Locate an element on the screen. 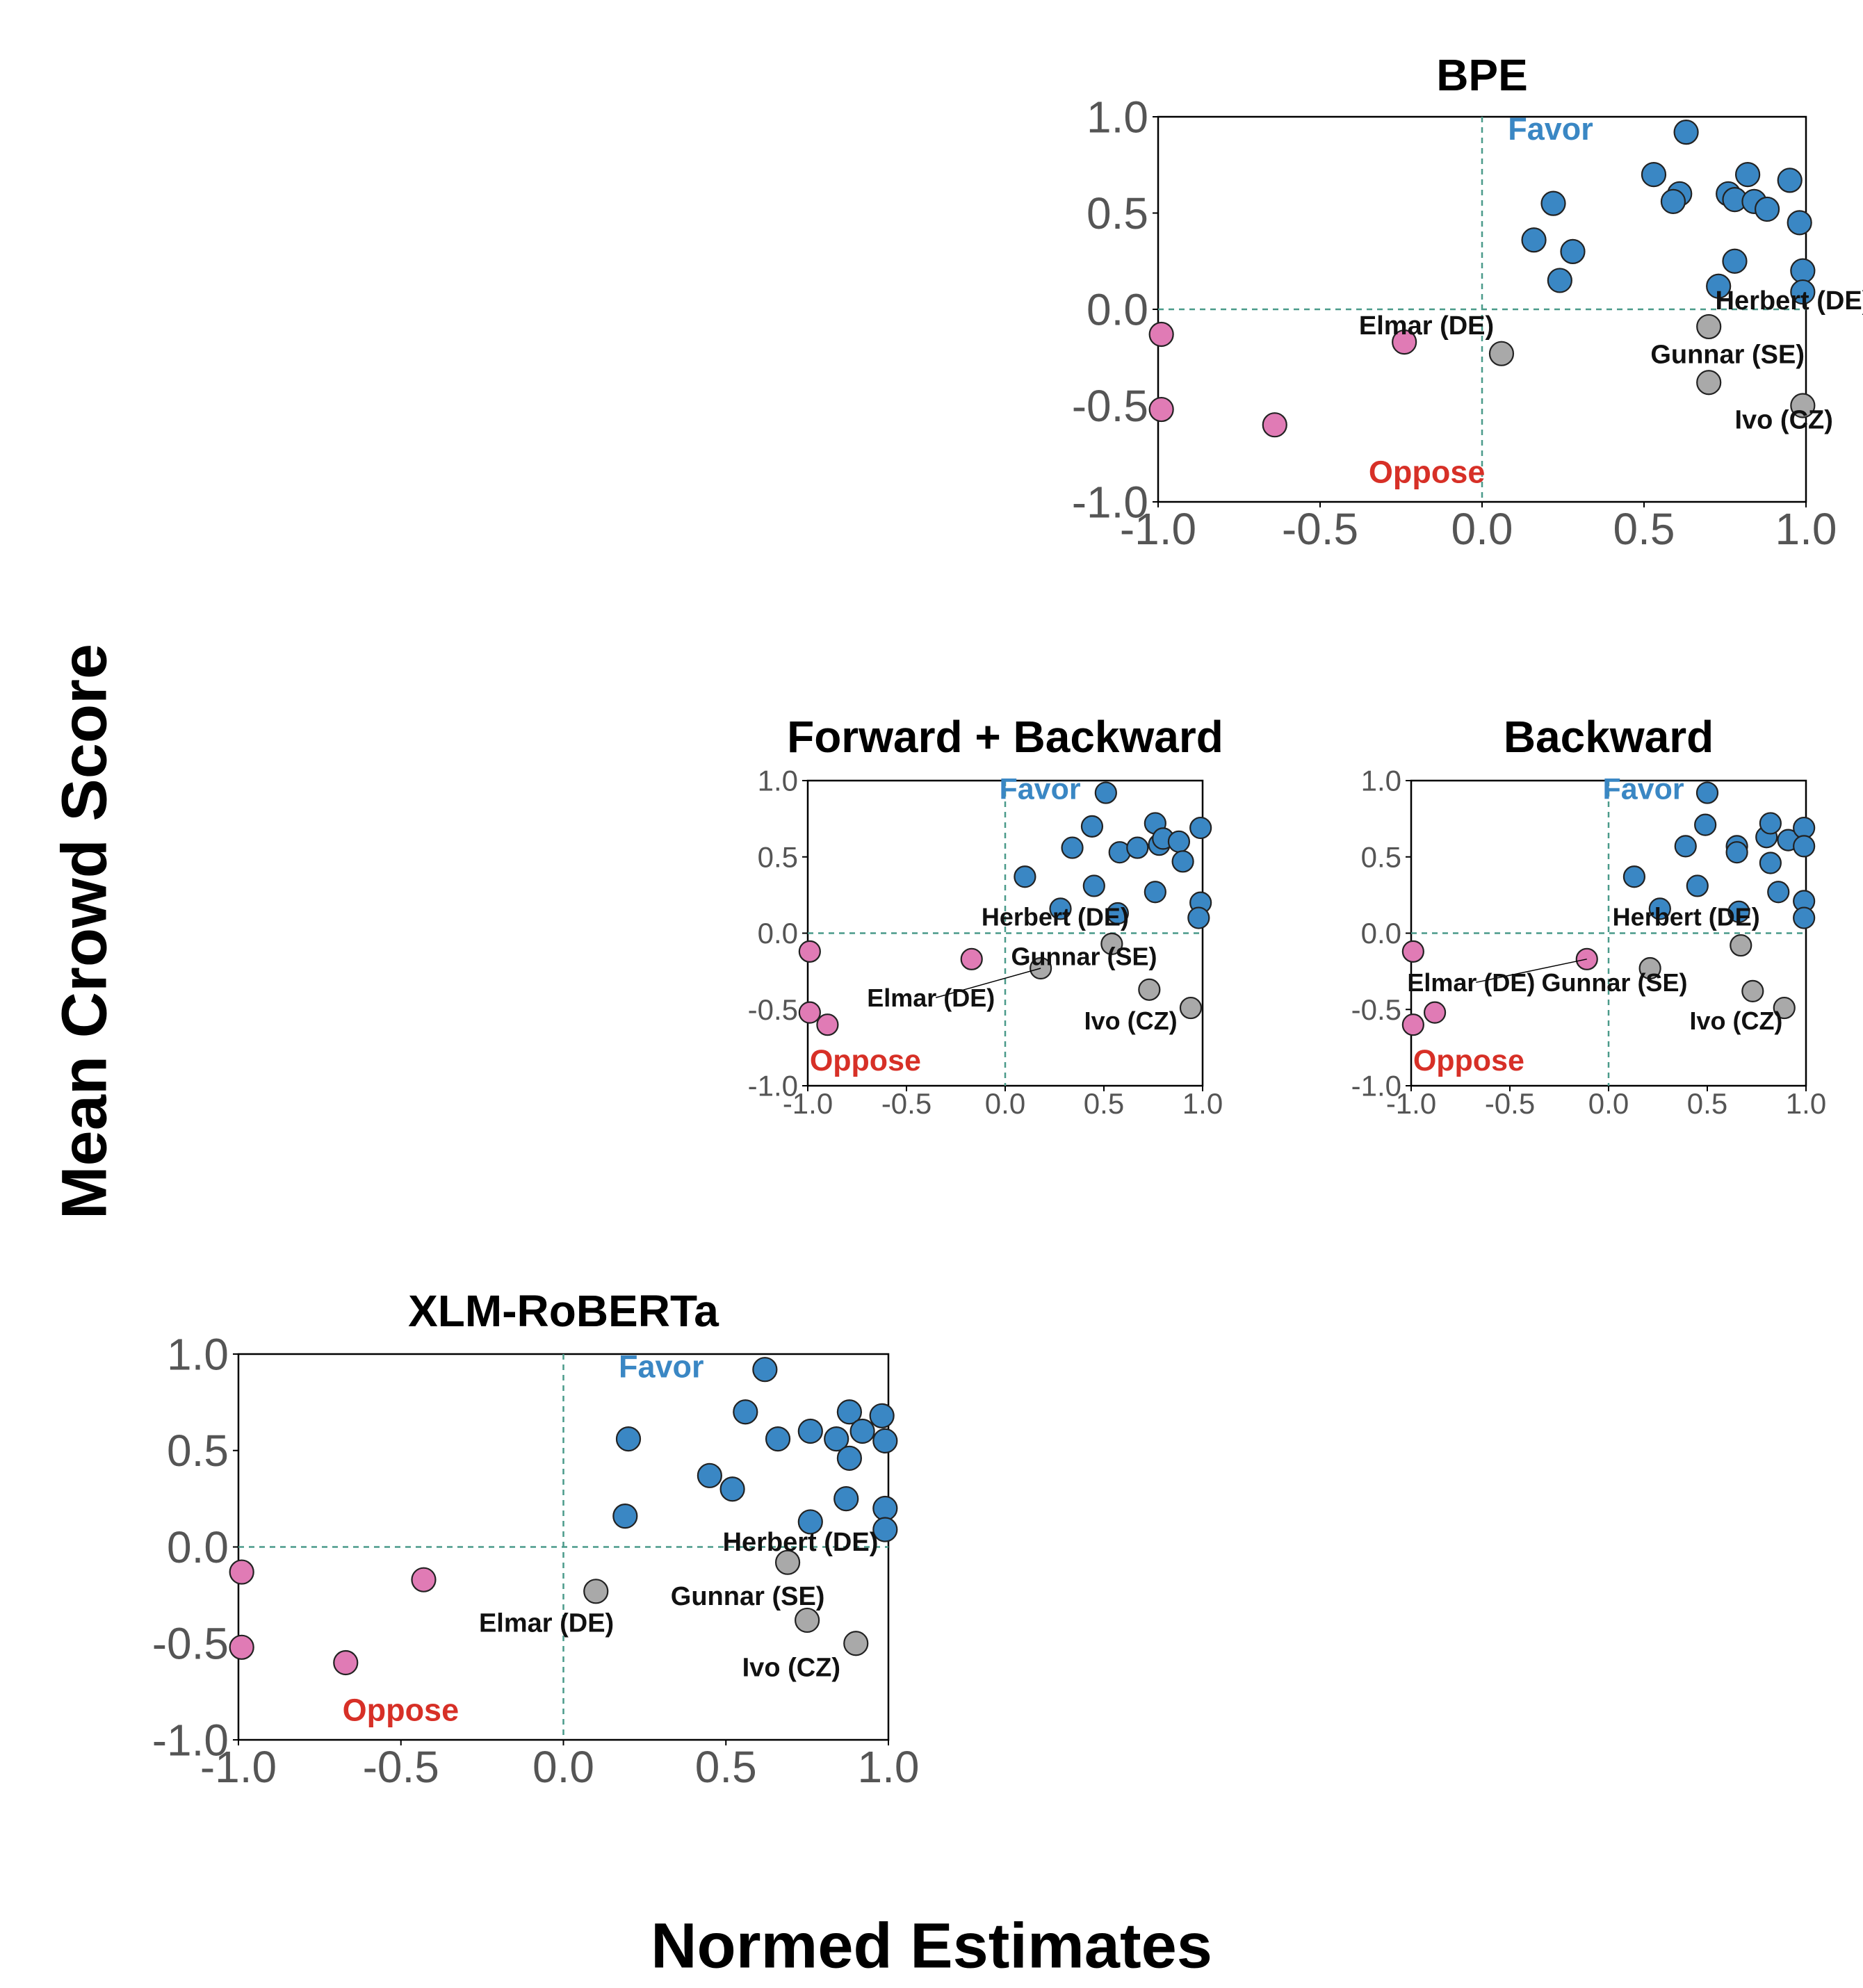 The width and height of the screenshot is (1863, 1988). x-tick-label: -1.0 is located at coordinates (1411, 1103).